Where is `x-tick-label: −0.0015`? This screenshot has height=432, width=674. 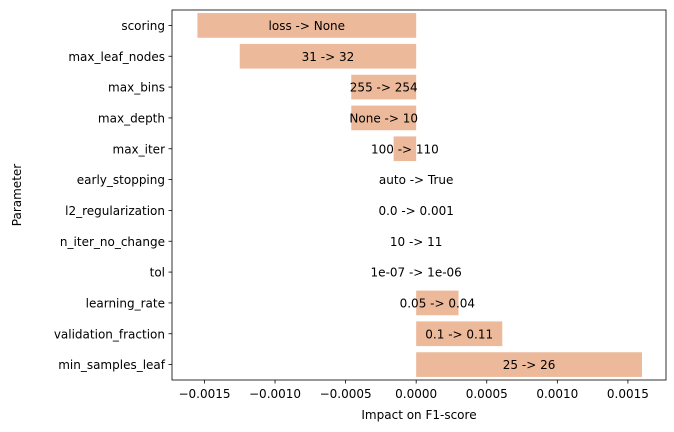 x-tick-label: −0.0015 is located at coordinates (204, 394).